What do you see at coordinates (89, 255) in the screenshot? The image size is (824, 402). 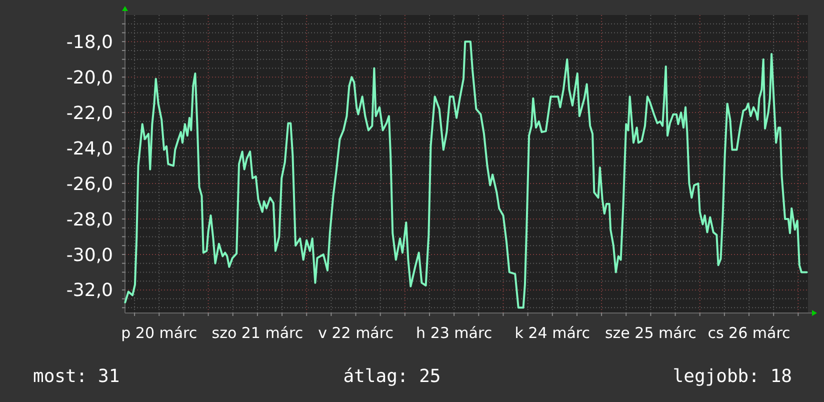 I see `y-tick-label: -30,0` at bounding box center [89, 255].